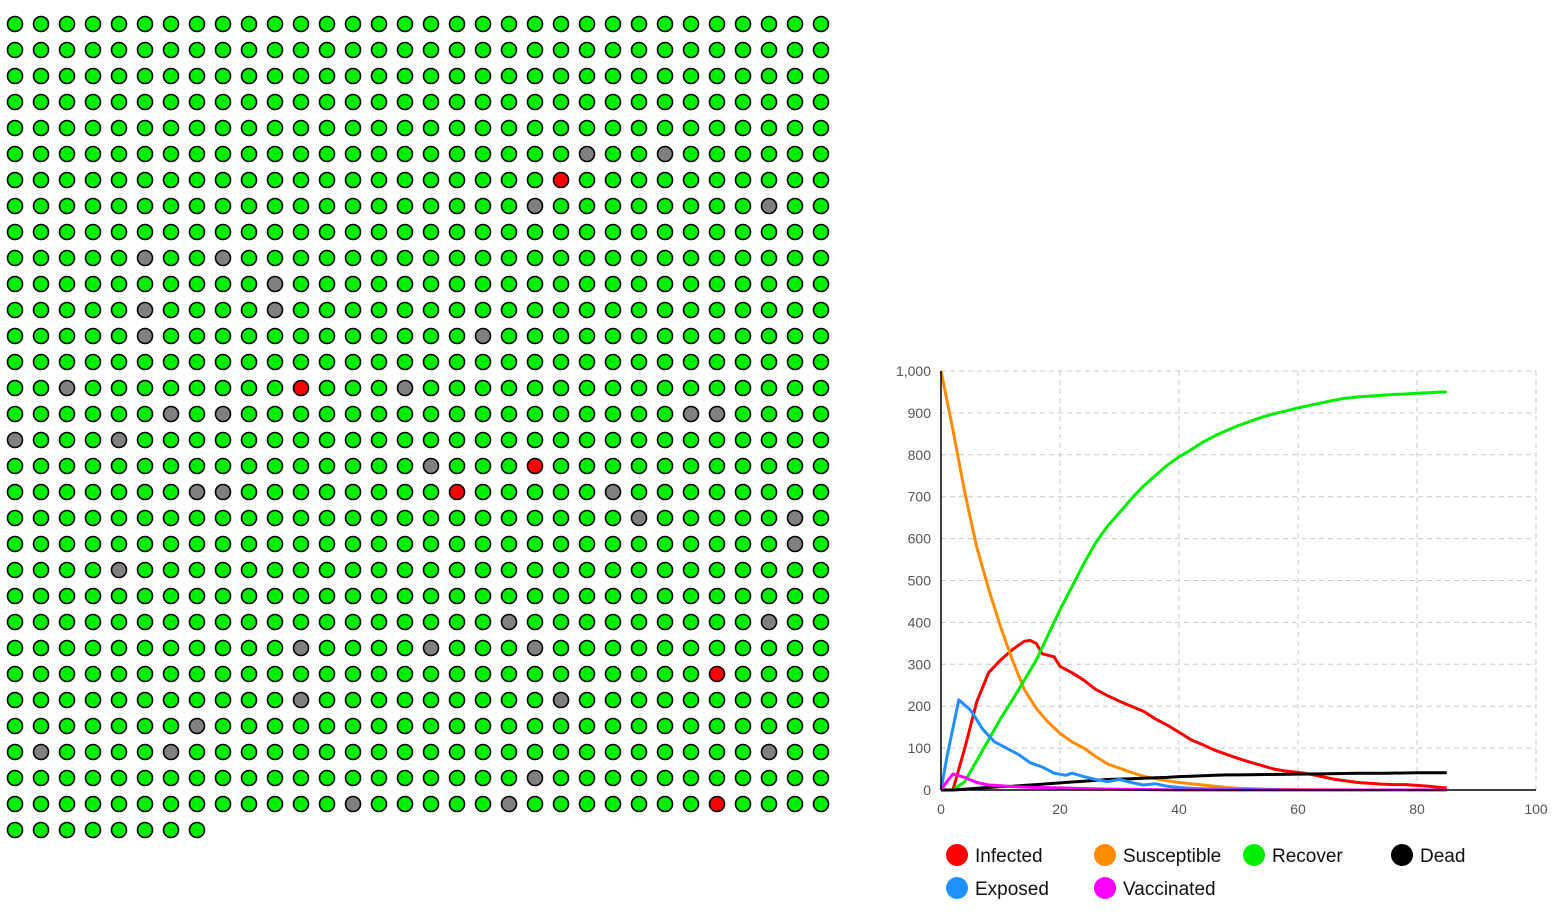 The width and height of the screenshot is (1561, 913). I want to click on legend-item-infected: Infected, so click(994, 855).